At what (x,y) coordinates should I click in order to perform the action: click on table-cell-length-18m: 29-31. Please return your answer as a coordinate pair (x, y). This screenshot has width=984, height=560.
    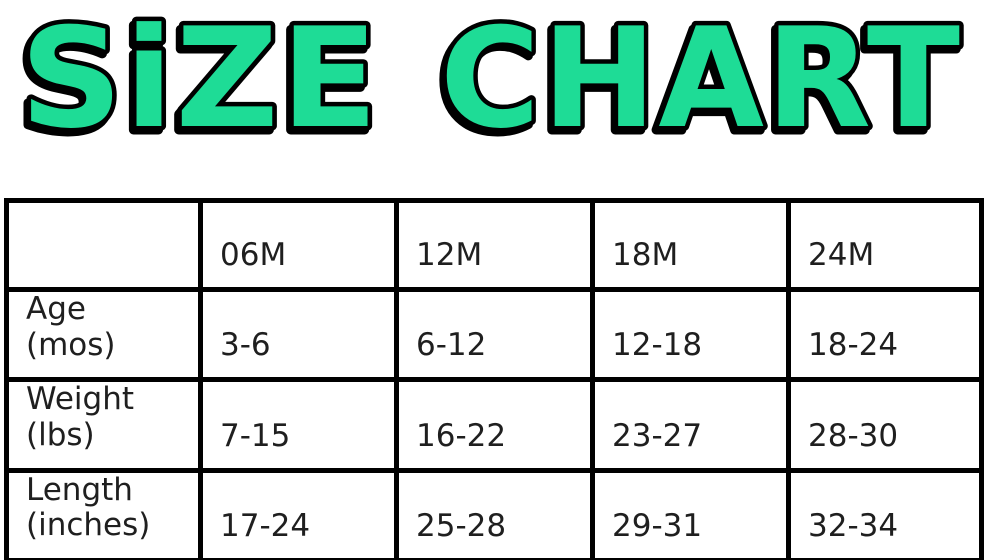
    Looking at the image, I should click on (690, 513).